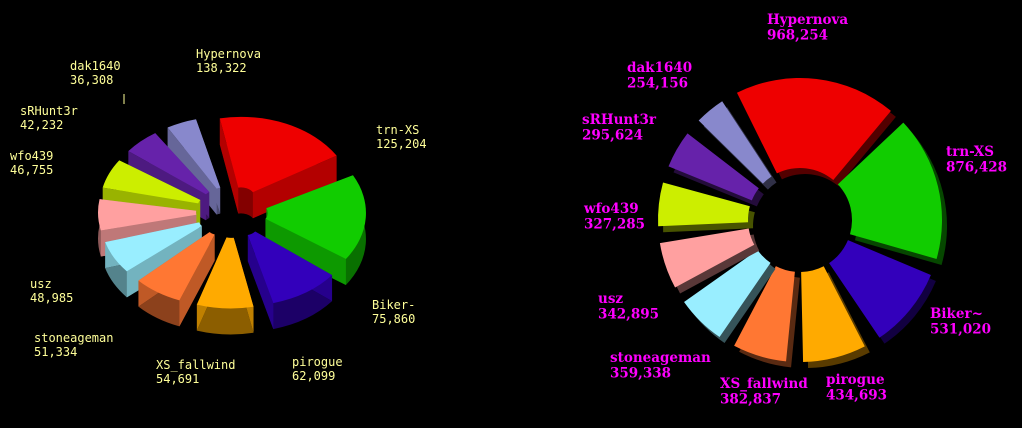 This screenshot has height=428, width=1022. I want to click on slice-label-value: 42,232, so click(41, 125).